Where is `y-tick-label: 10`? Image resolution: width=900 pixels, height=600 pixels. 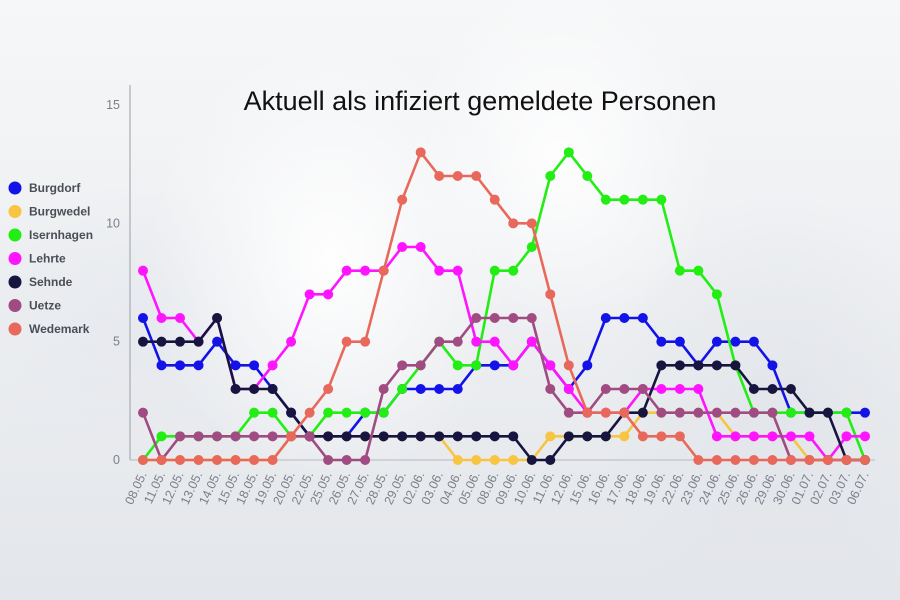 y-tick-label: 10 is located at coordinates (113, 223).